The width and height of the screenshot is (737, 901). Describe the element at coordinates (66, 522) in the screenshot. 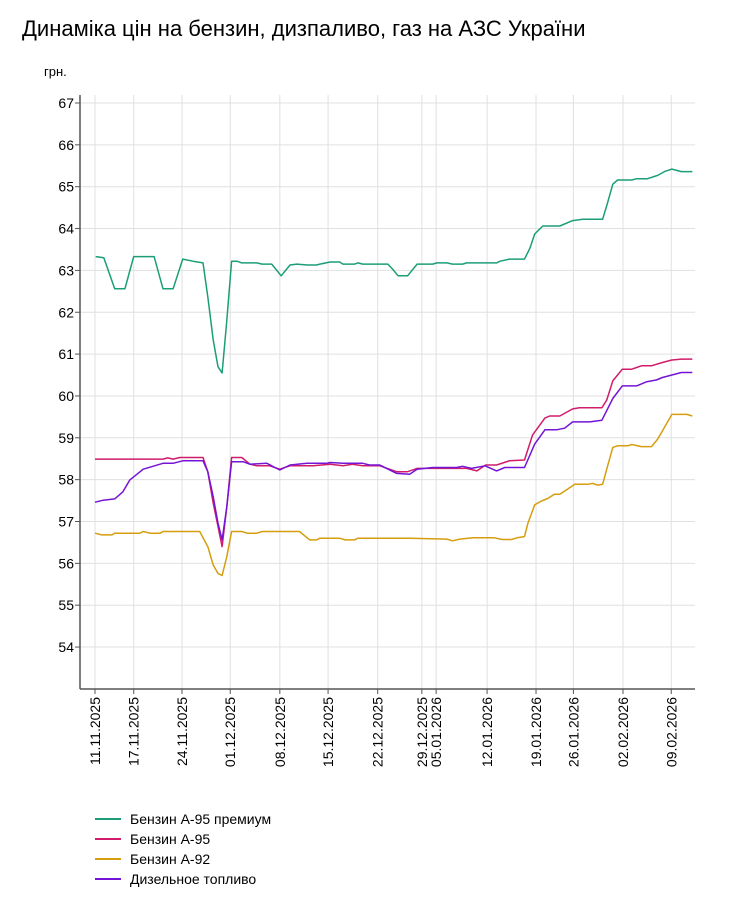

I see `y-tick-label: 57` at that location.